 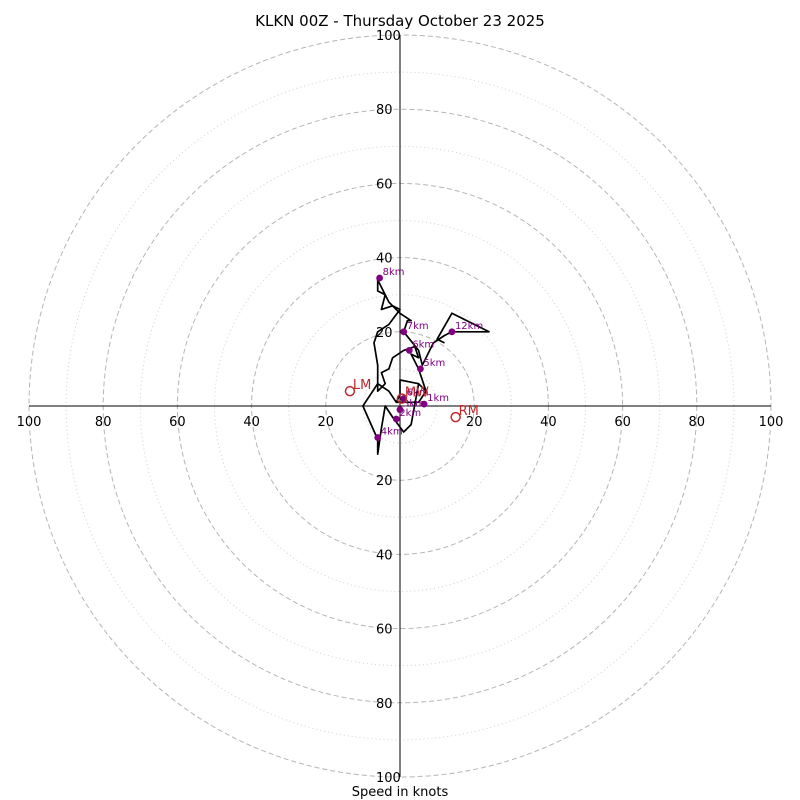 What do you see at coordinates (434, 363) in the screenshot?
I see `height-marker-label: 5km` at bounding box center [434, 363].